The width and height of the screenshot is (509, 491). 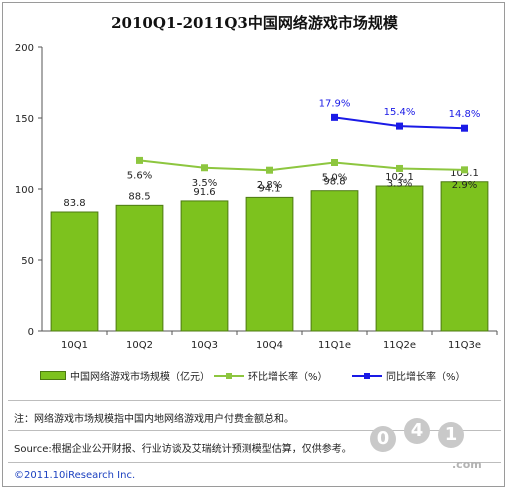 What do you see at coordinates (334, 345) in the screenshot?
I see `x-tick-label: 11Q1e` at bounding box center [334, 345].